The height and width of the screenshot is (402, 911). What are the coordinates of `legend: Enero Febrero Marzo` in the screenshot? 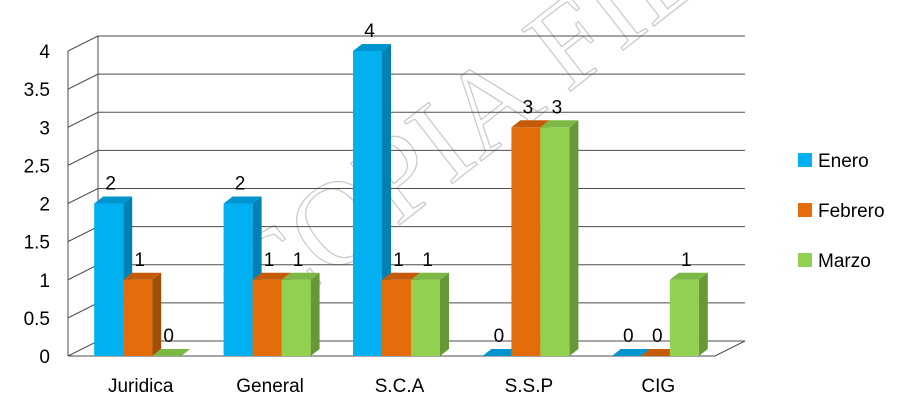 It's located at (841, 211).